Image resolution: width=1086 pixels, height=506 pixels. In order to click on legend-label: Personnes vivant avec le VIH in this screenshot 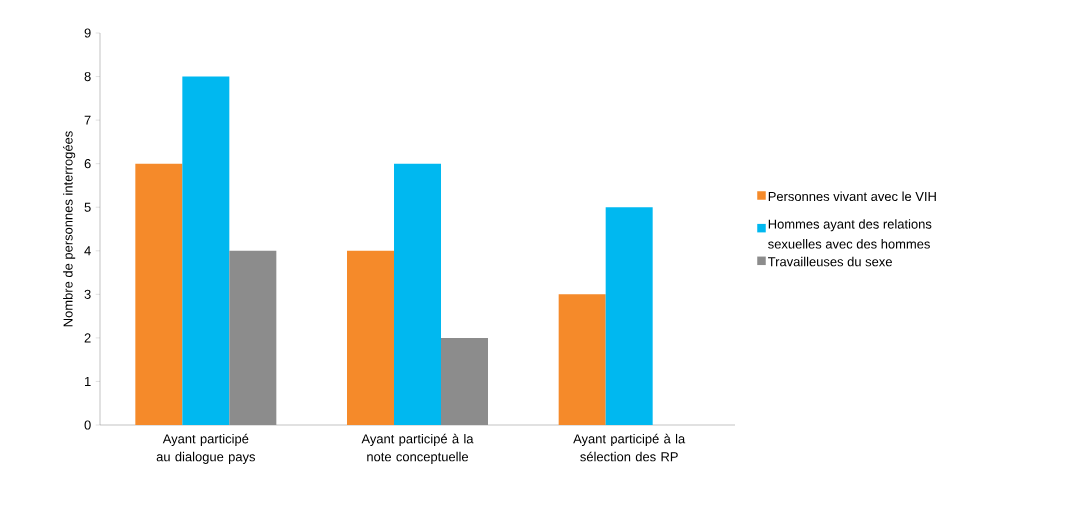, I will do `click(852, 196)`.